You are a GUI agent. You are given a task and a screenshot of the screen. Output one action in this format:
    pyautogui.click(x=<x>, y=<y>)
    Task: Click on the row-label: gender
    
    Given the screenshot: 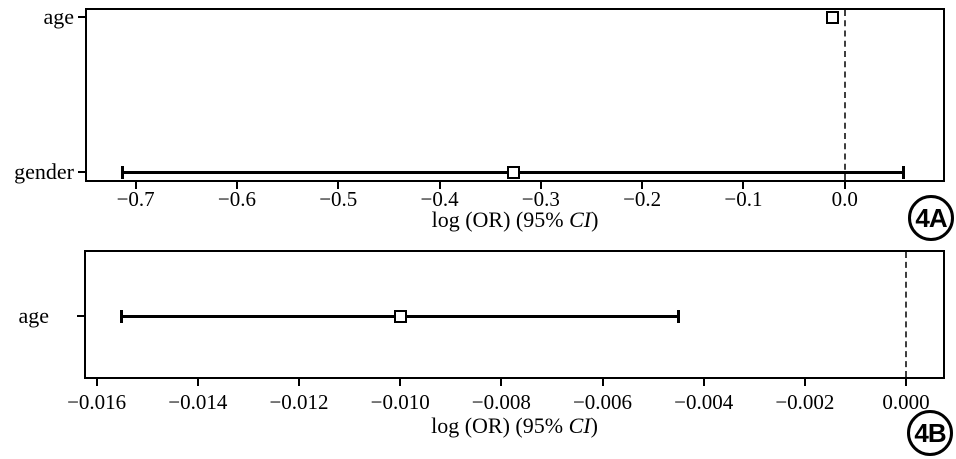 What is the action you would take?
    pyautogui.click(x=44, y=172)
    